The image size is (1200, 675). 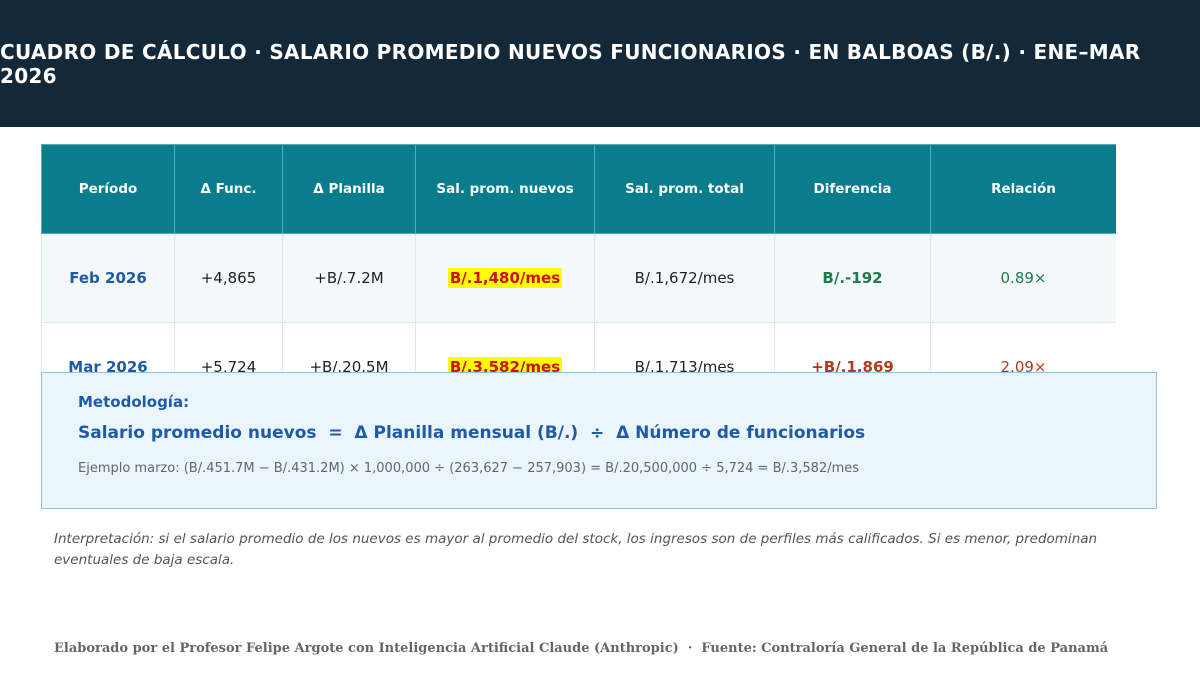 What do you see at coordinates (1023, 189) in the screenshot?
I see `column-header-relacion: Relación` at bounding box center [1023, 189].